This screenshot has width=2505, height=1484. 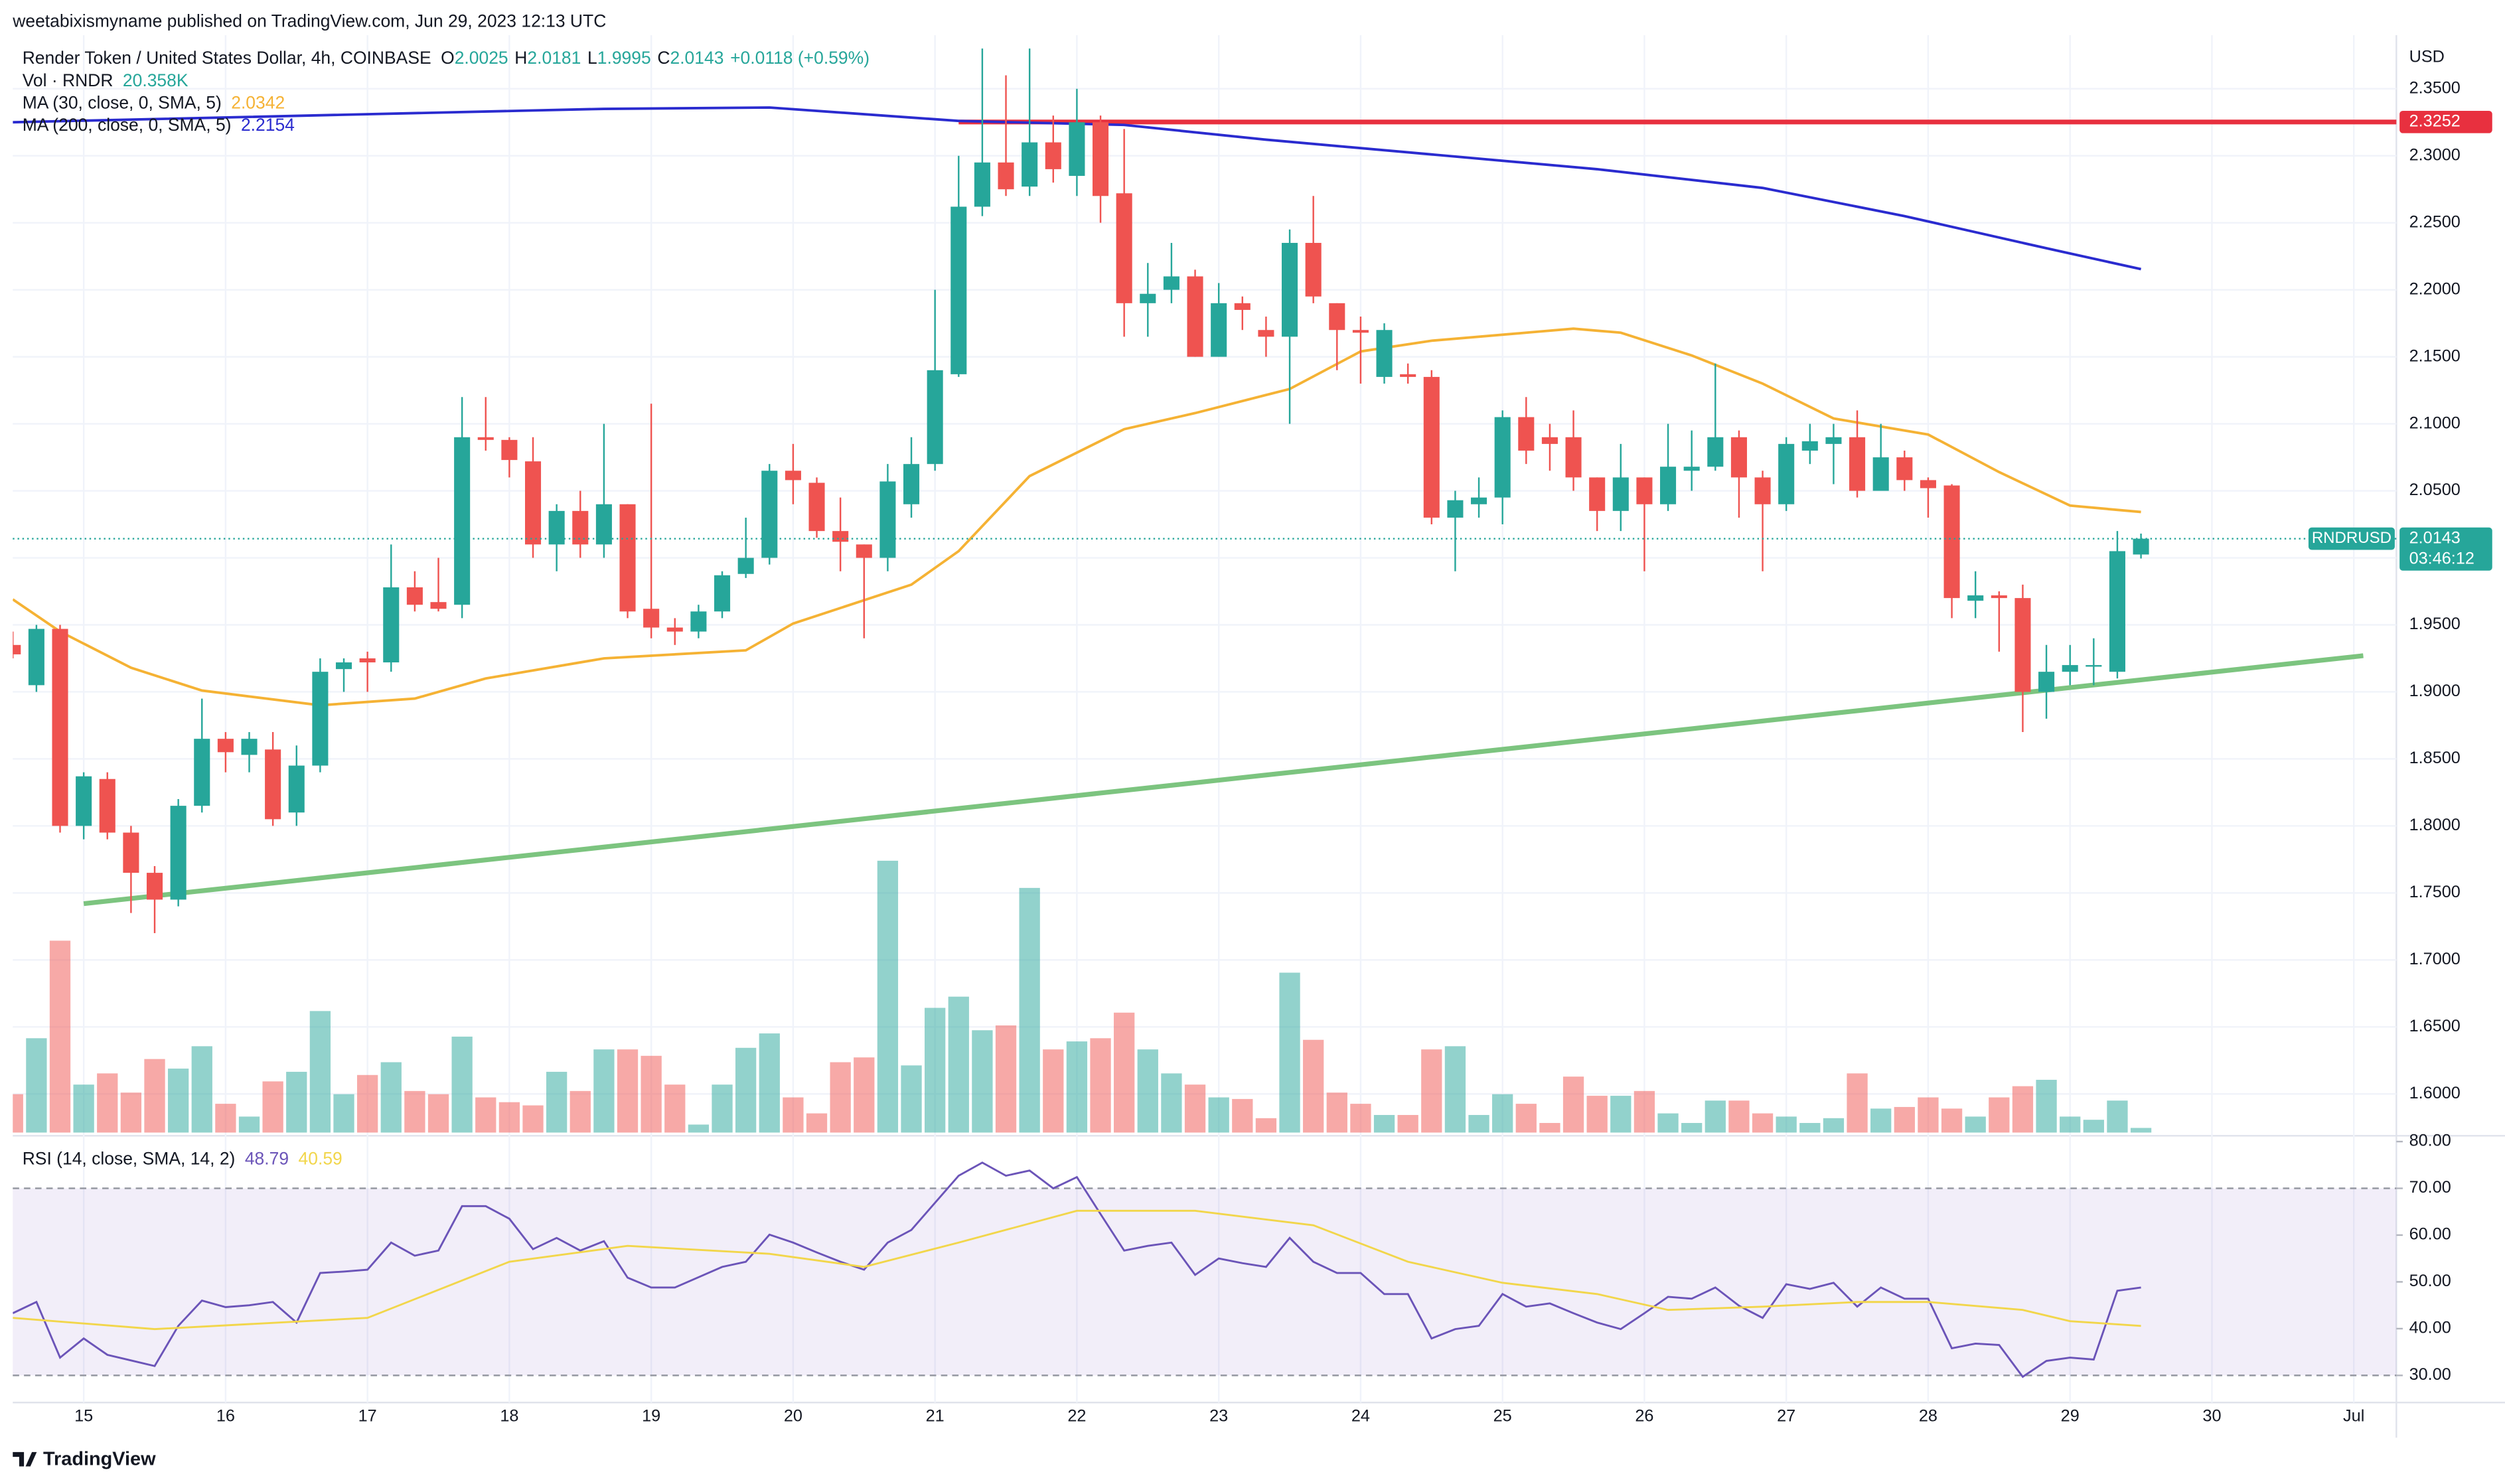 What do you see at coordinates (1218, 1416) in the screenshot?
I see `x-tick-label: 23` at bounding box center [1218, 1416].